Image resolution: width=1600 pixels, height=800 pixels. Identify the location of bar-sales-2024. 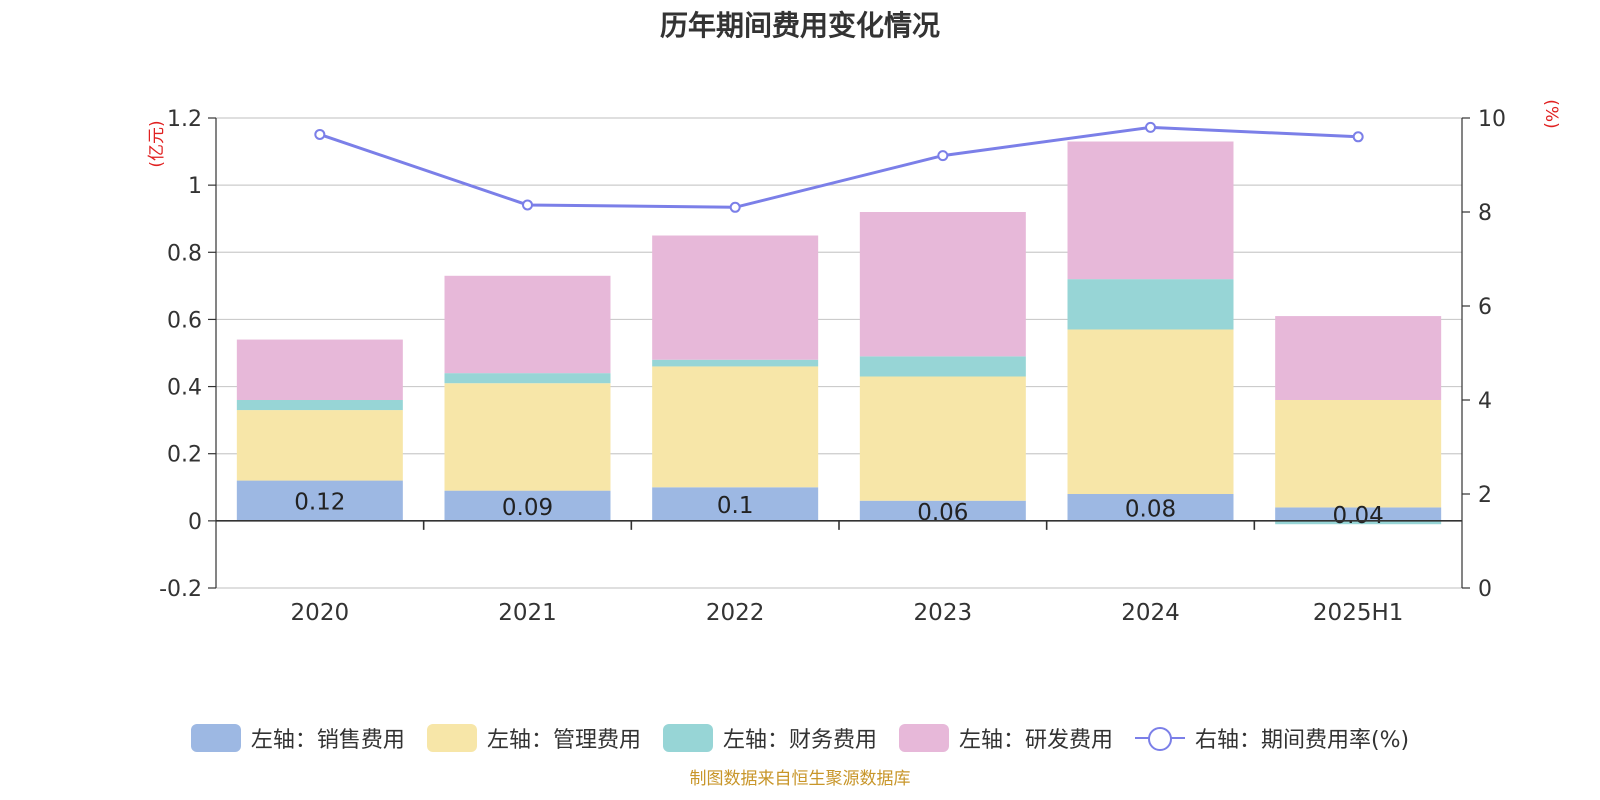
(1150, 507).